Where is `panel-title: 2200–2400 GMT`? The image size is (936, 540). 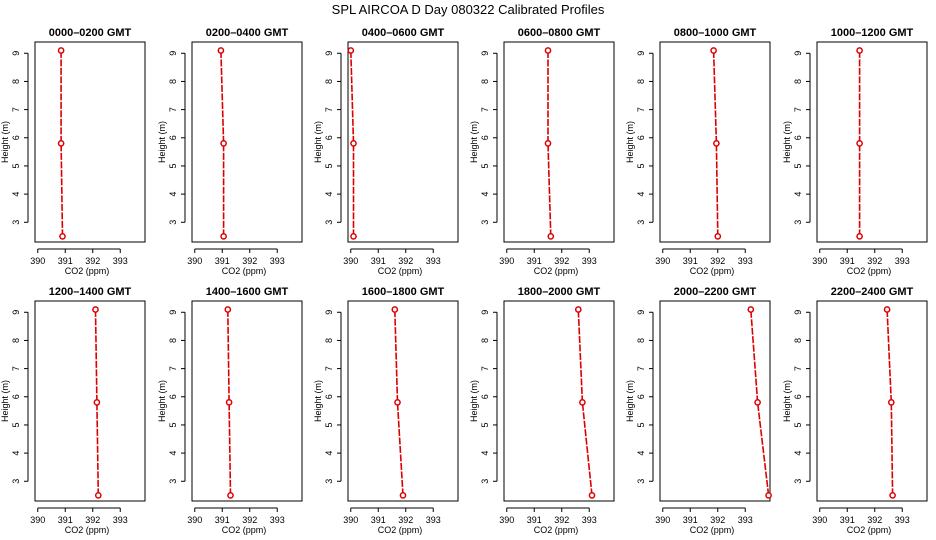 panel-title: 2200–2400 GMT is located at coordinates (872, 292).